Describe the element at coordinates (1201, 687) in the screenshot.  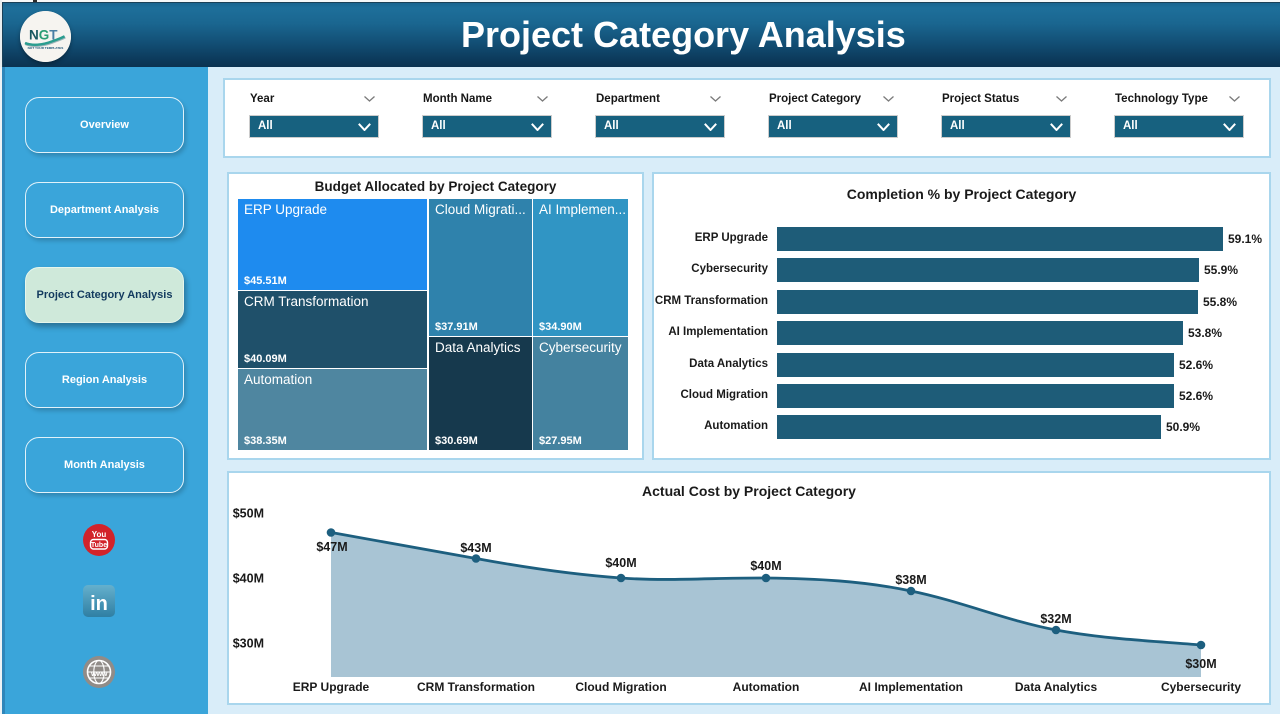
I see `svg-text: Cybersecurity` at that location.